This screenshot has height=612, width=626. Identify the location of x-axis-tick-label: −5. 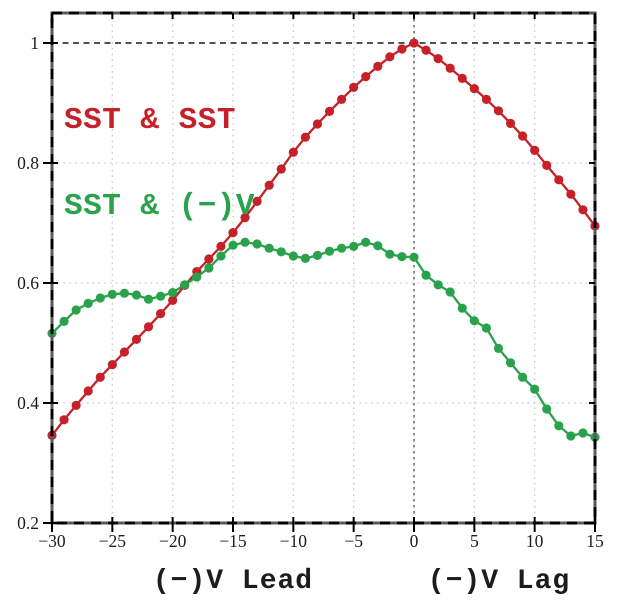
(353, 541).